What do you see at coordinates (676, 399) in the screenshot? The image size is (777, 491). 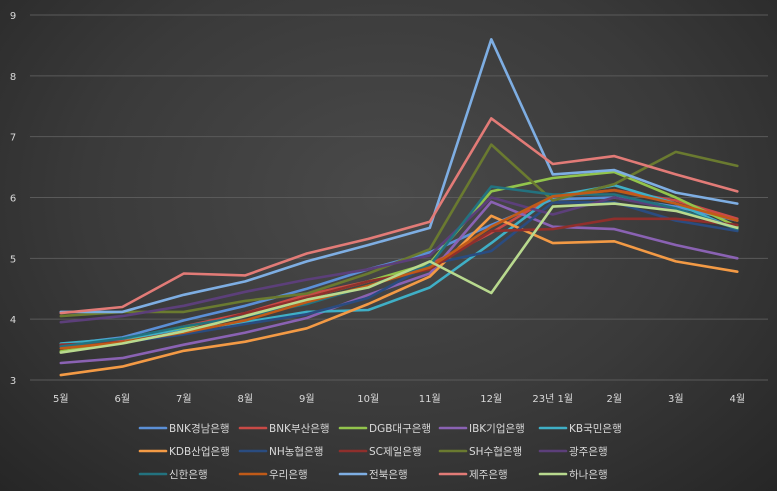 I see `x-tick-label: 3월` at bounding box center [676, 399].